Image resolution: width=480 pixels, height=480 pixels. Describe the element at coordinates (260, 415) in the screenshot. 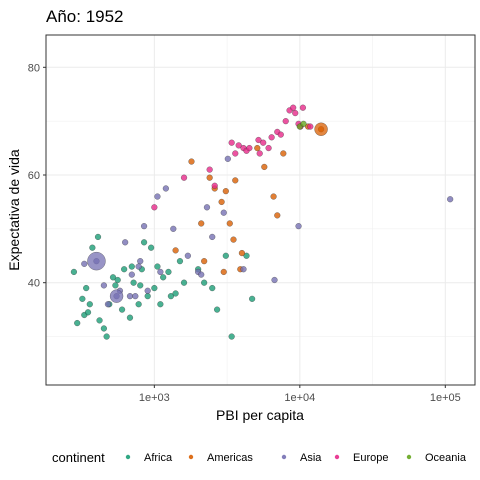

I see `x-axis-title: PBI per capita` at that location.